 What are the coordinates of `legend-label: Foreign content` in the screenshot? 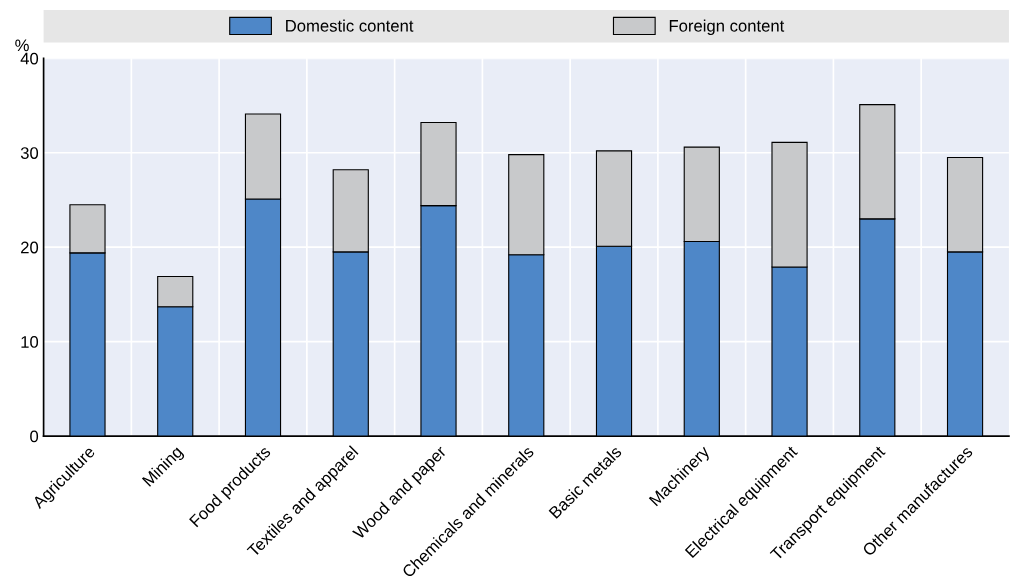 It's located at (727, 27).